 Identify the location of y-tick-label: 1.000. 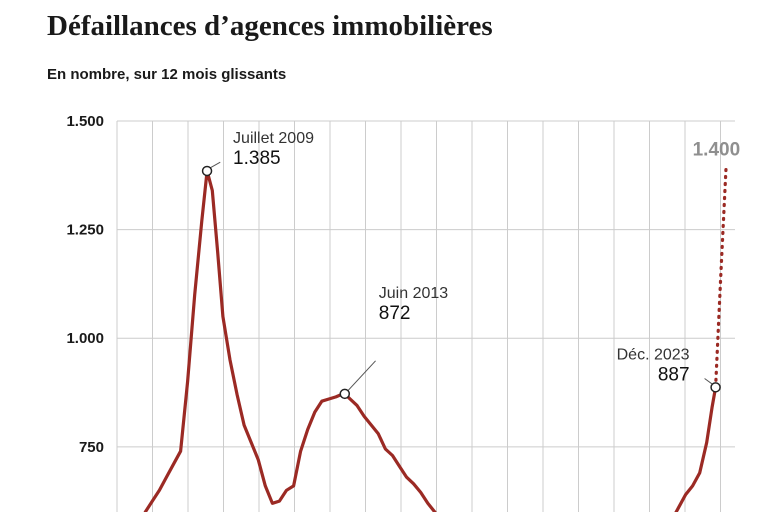
(85, 338).